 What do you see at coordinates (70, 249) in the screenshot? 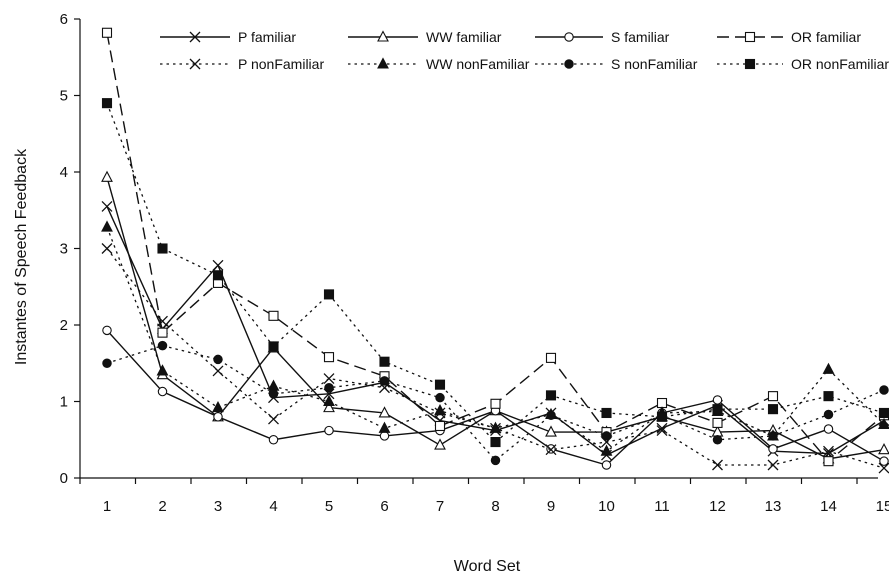
I see `y-ticks: 0 1 2 3 4 5 6` at bounding box center [70, 249].